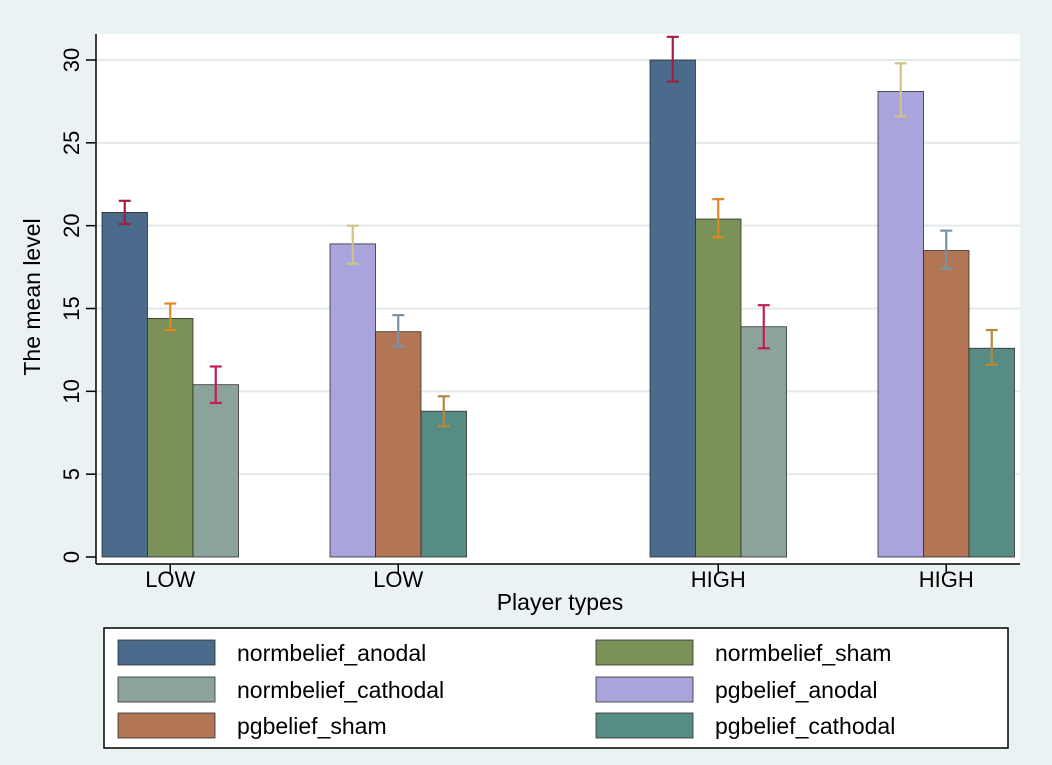 The height and width of the screenshot is (765, 1052). Describe the element at coordinates (71, 557) in the screenshot. I see `y-tick-label: 0` at that location.